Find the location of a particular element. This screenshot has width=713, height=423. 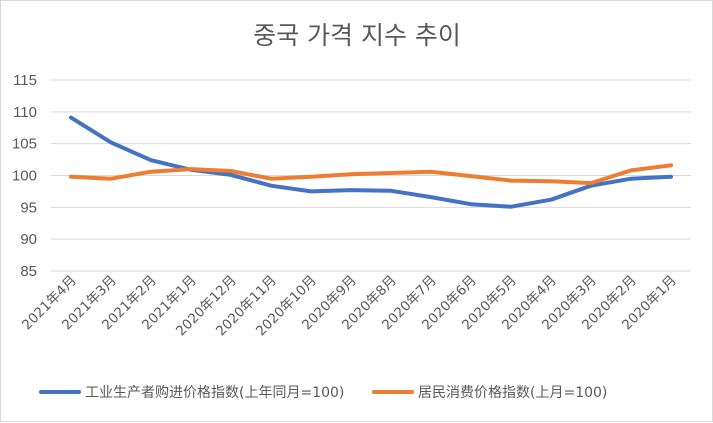

y-tick-label: 95 is located at coordinates (28, 207).